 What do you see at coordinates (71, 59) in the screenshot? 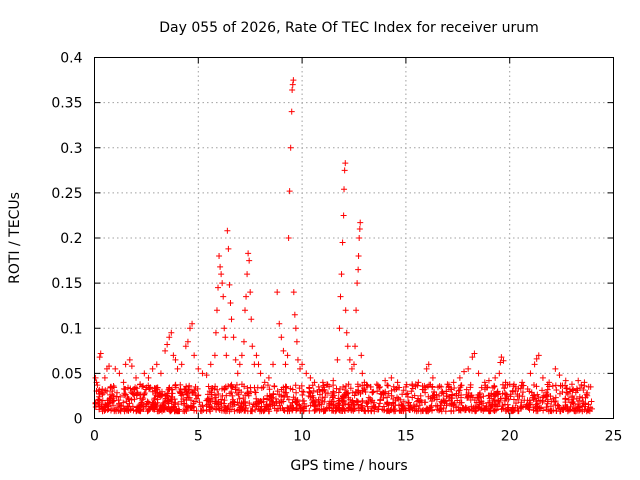
I see `y-tick-label: 0.4` at bounding box center [71, 59].